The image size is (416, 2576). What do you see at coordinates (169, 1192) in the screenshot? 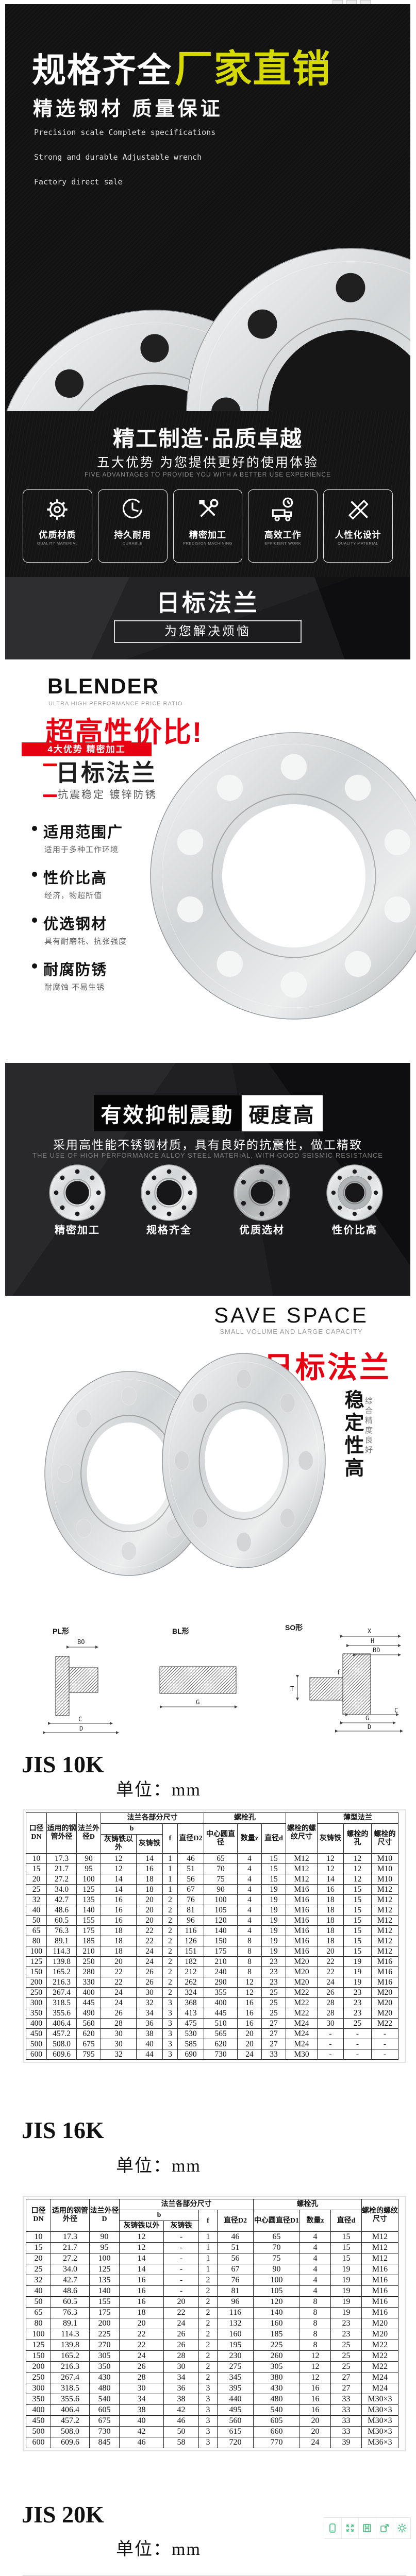
I see `flange-graphic` at bounding box center [169, 1192].